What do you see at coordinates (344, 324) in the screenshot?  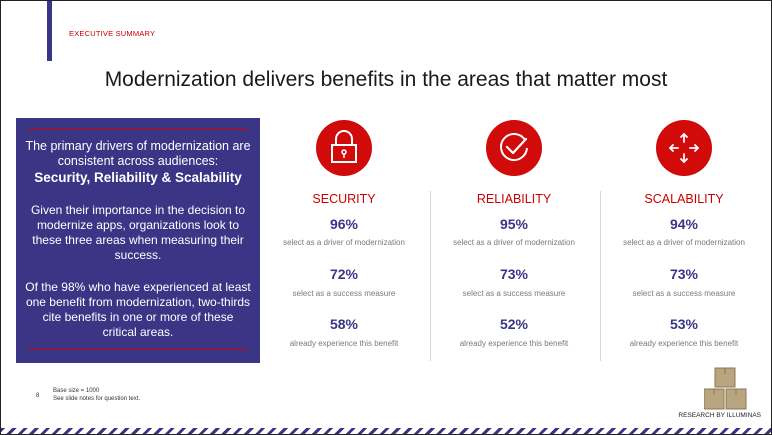 I see `stat-experience-value: 58%` at bounding box center [344, 324].